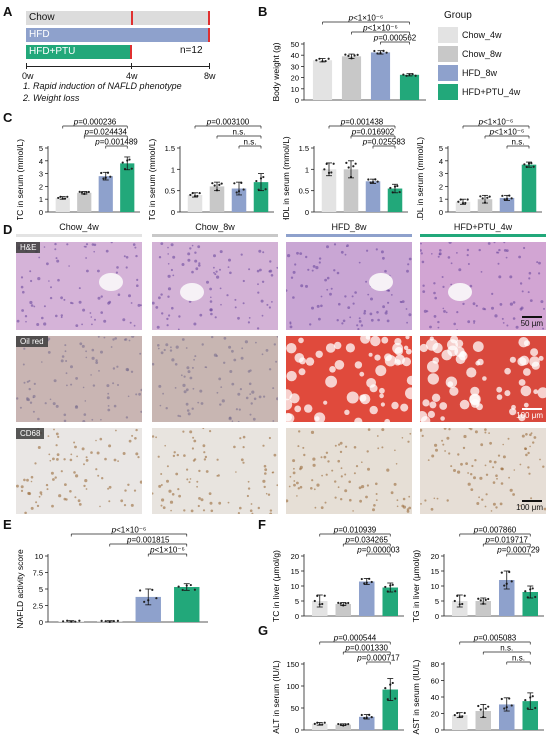 This screenshot has width=550, height=740. I want to click on y-tick-label: 60, so click(435, 681).